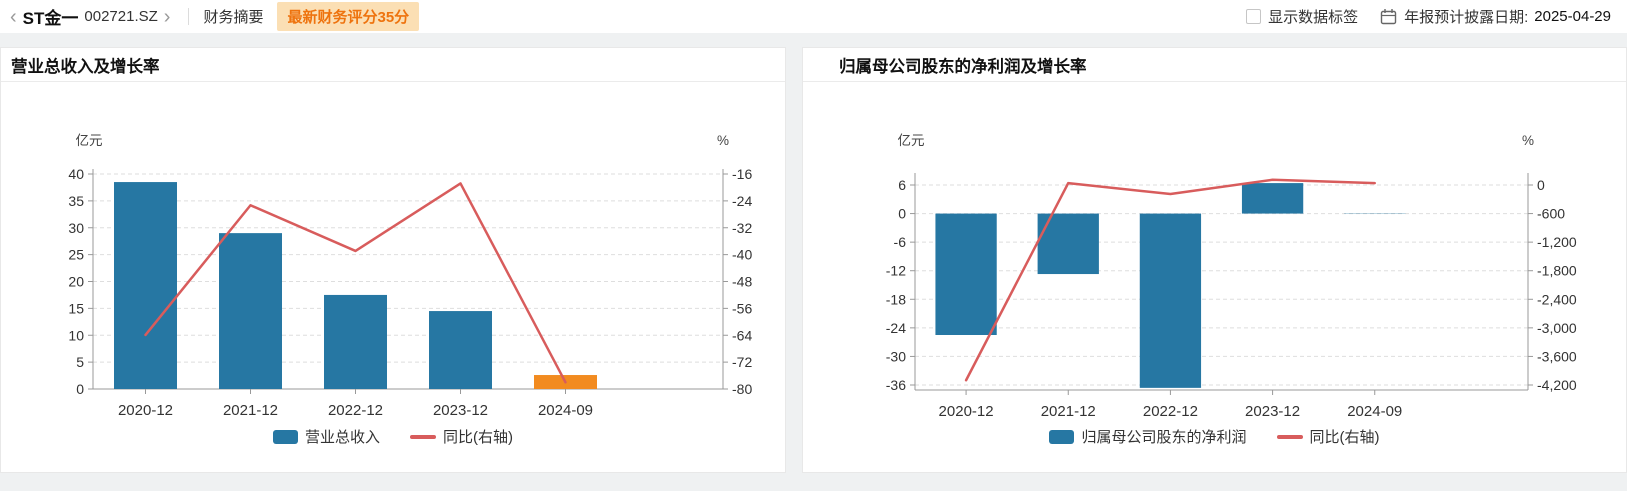  I want to click on svg-text: -16, so click(742, 174).